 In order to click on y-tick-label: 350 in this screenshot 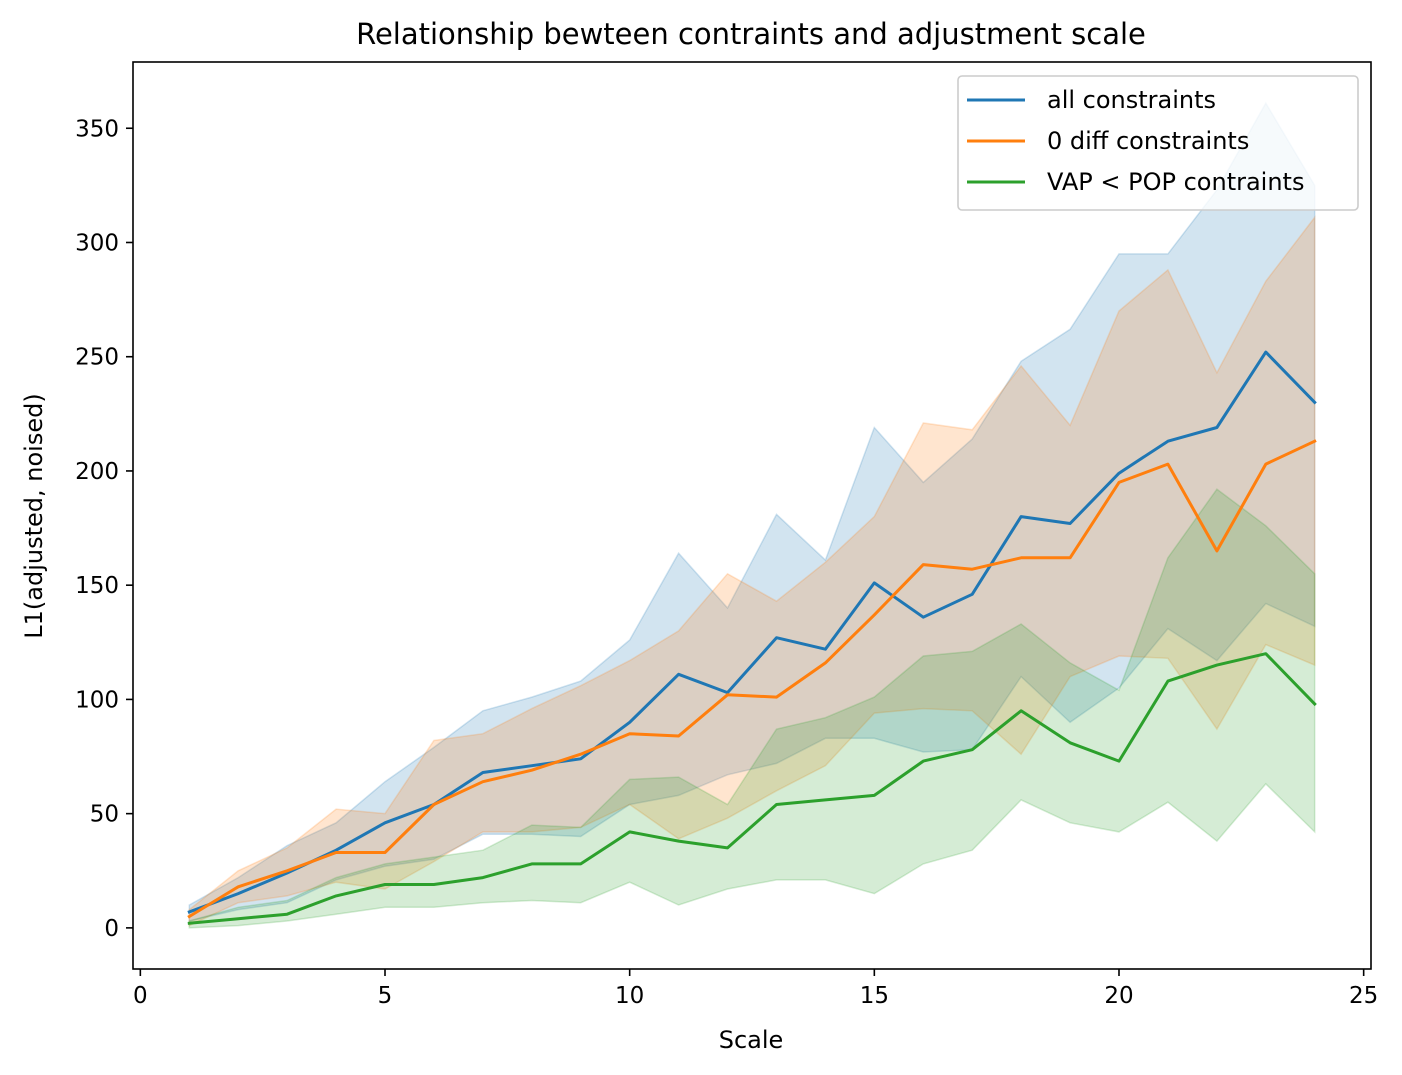, I will do `click(97, 129)`.